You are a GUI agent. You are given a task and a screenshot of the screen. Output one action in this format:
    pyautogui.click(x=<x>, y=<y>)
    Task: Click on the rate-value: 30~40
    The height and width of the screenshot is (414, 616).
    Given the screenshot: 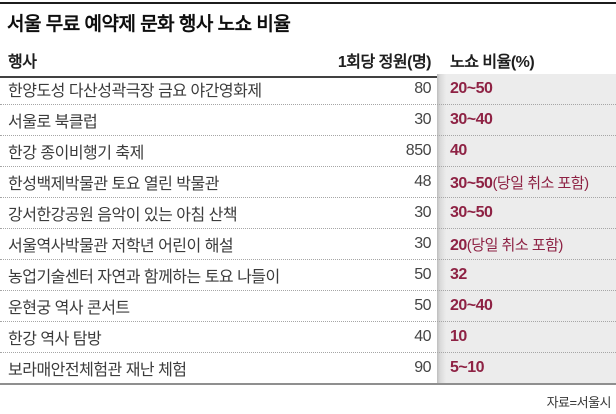 What is the action you would take?
    pyautogui.click(x=471, y=119)
    